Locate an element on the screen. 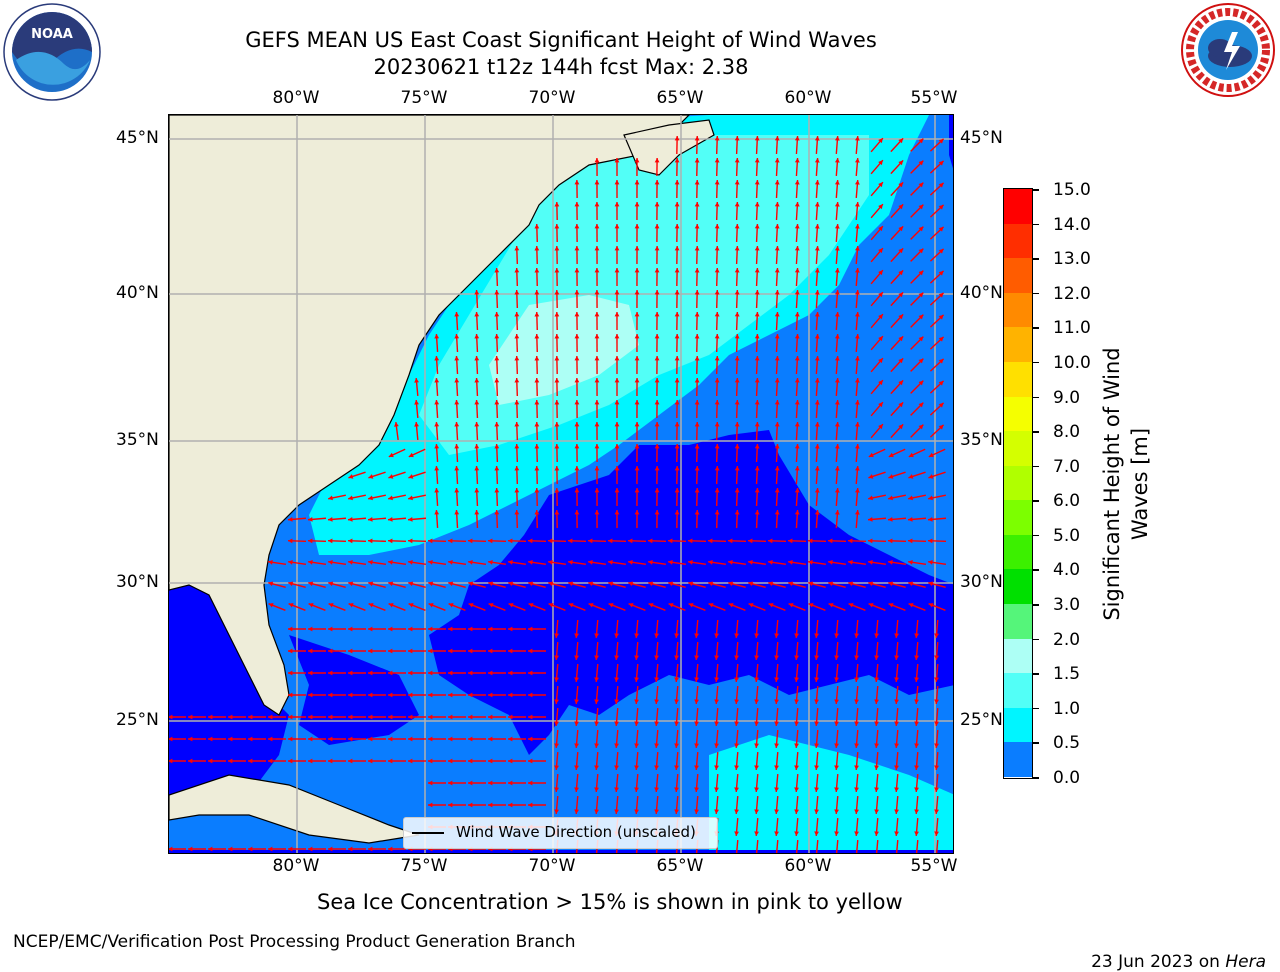 This screenshot has height=972, width=1280. nws-logo is located at coordinates (1228, 50).